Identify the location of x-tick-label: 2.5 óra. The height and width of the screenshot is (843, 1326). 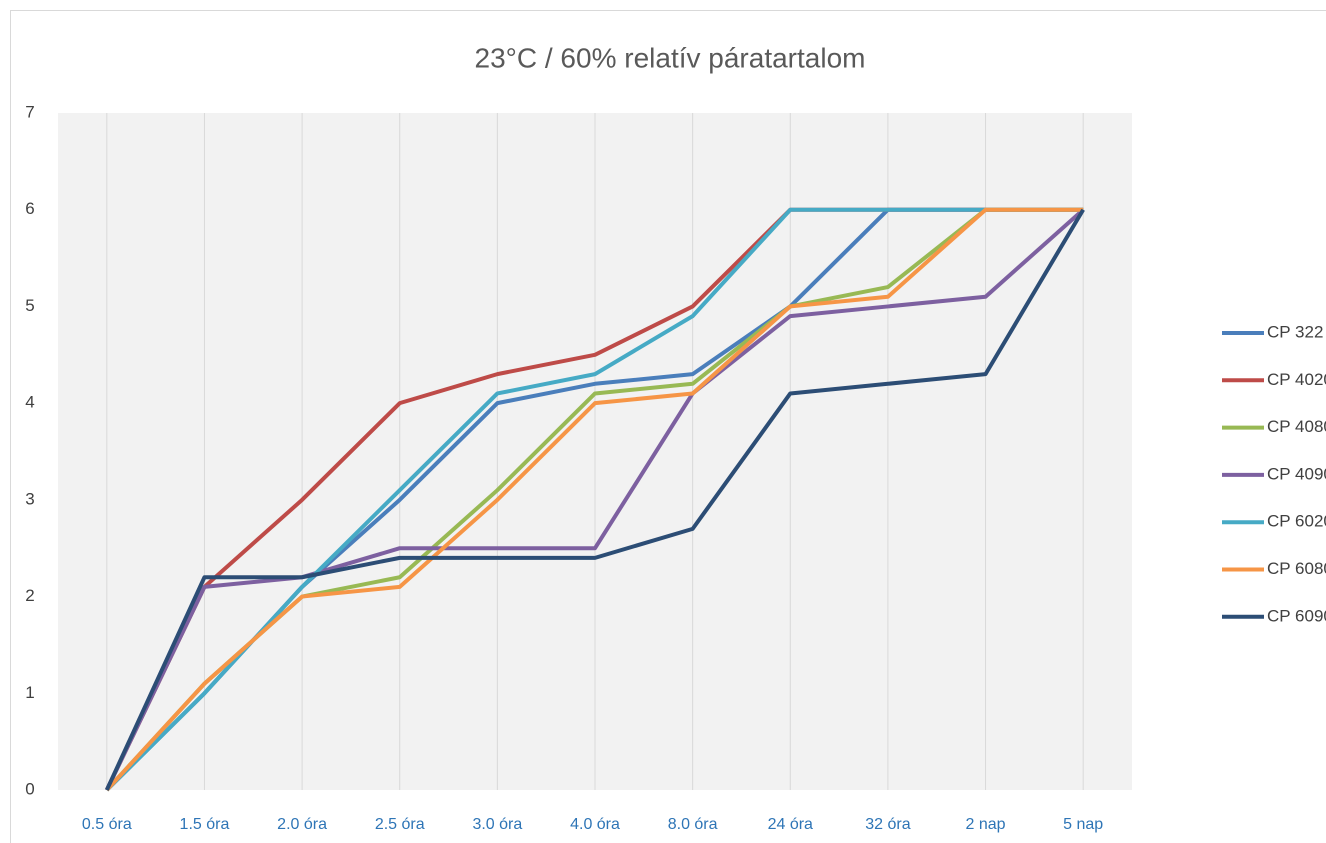
(400, 824).